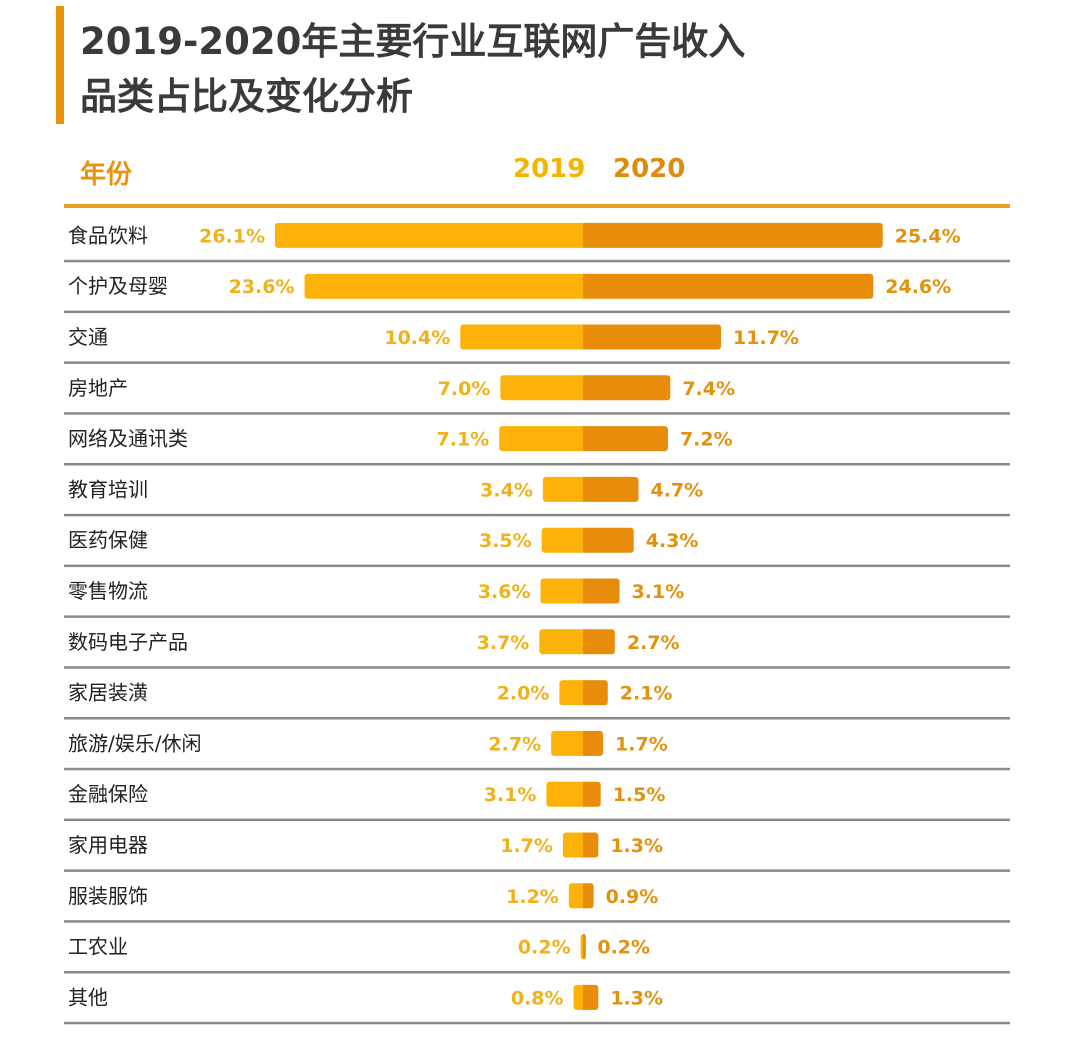  Describe the element at coordinates (262, 287) in the screenshot. I see `value-label-2019: 23.6%` at that location.